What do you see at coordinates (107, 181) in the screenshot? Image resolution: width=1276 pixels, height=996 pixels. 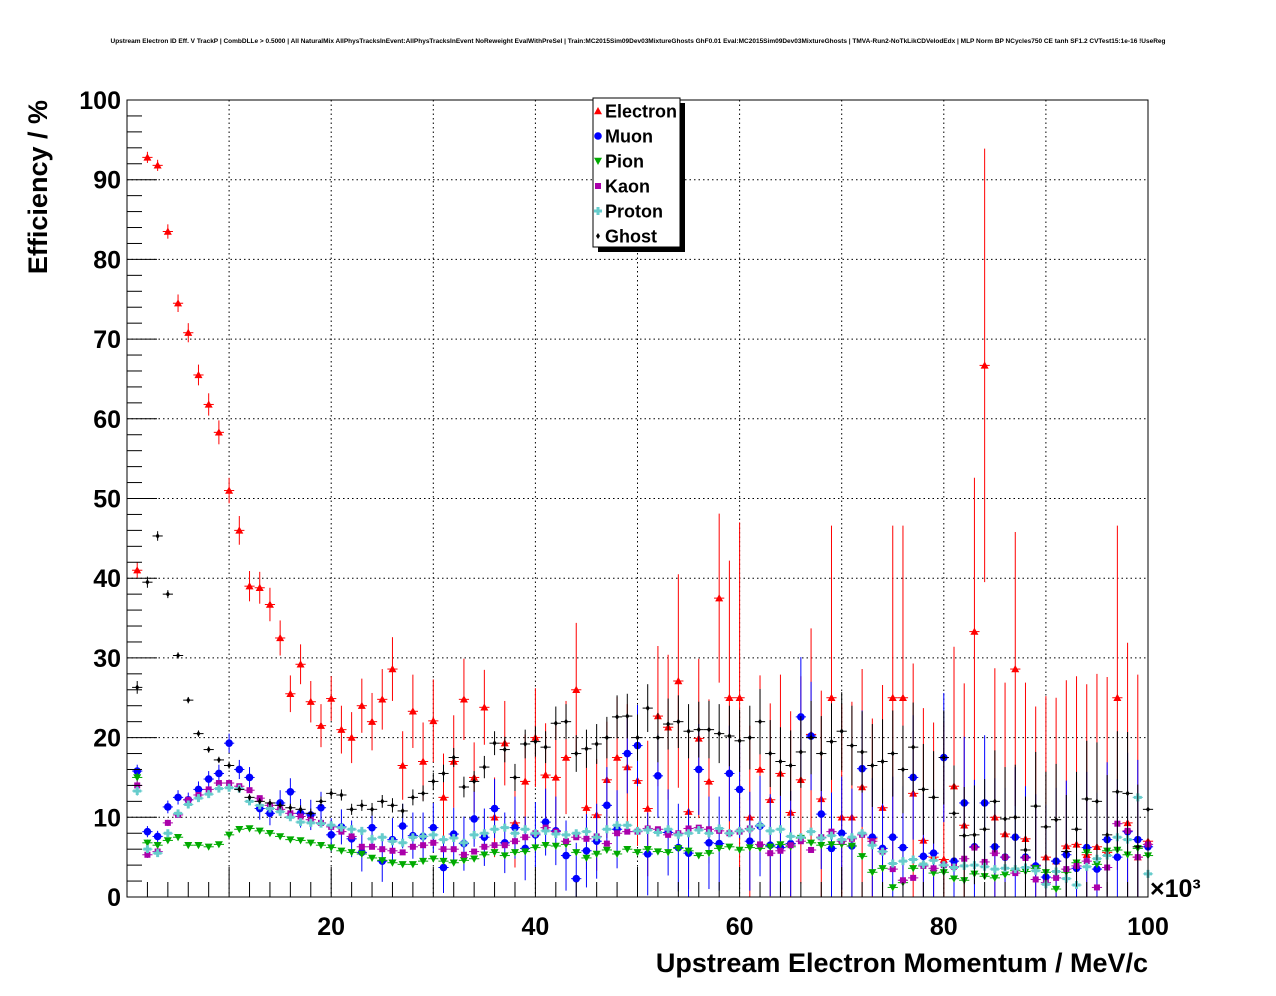 I see `y-tick-label: 90` at bounding box center [107, 181].